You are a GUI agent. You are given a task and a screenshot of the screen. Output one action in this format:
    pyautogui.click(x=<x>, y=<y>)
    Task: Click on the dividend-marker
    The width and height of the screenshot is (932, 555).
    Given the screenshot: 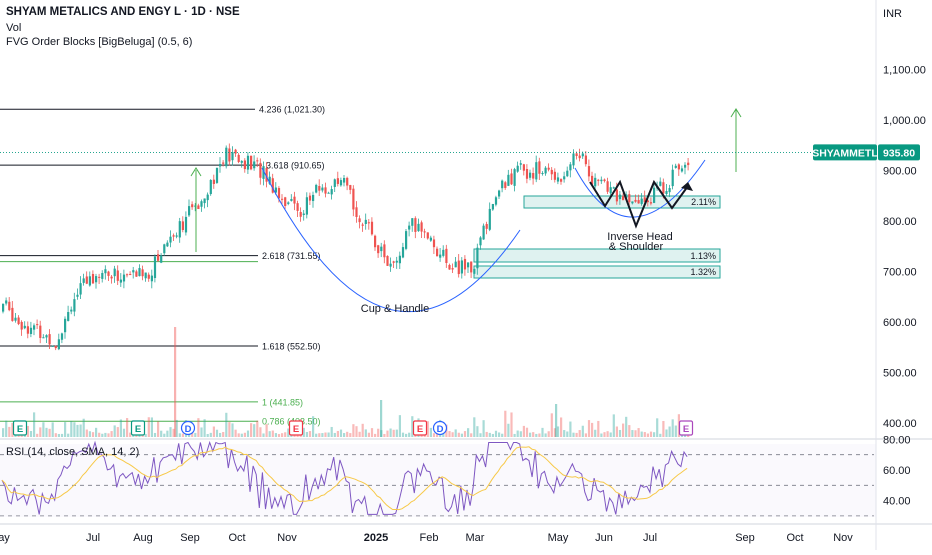 What is the action you would take?
    pyautogui.click(x=440, y=428)
    